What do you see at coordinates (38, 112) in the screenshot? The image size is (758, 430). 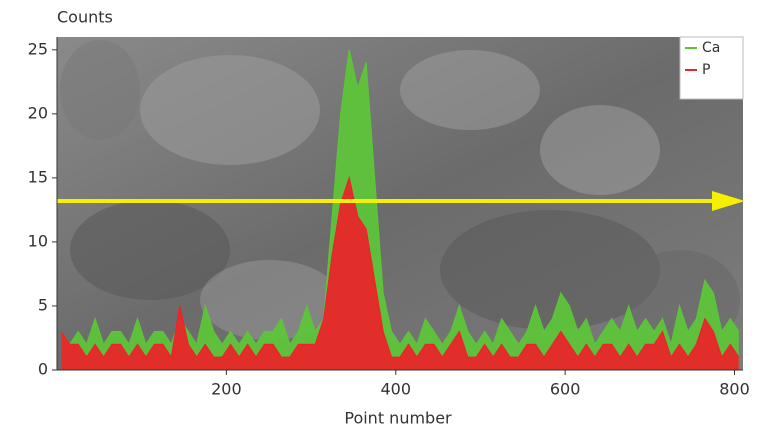 I see `y-tick-label: 20` at bounding box center [38, 112].